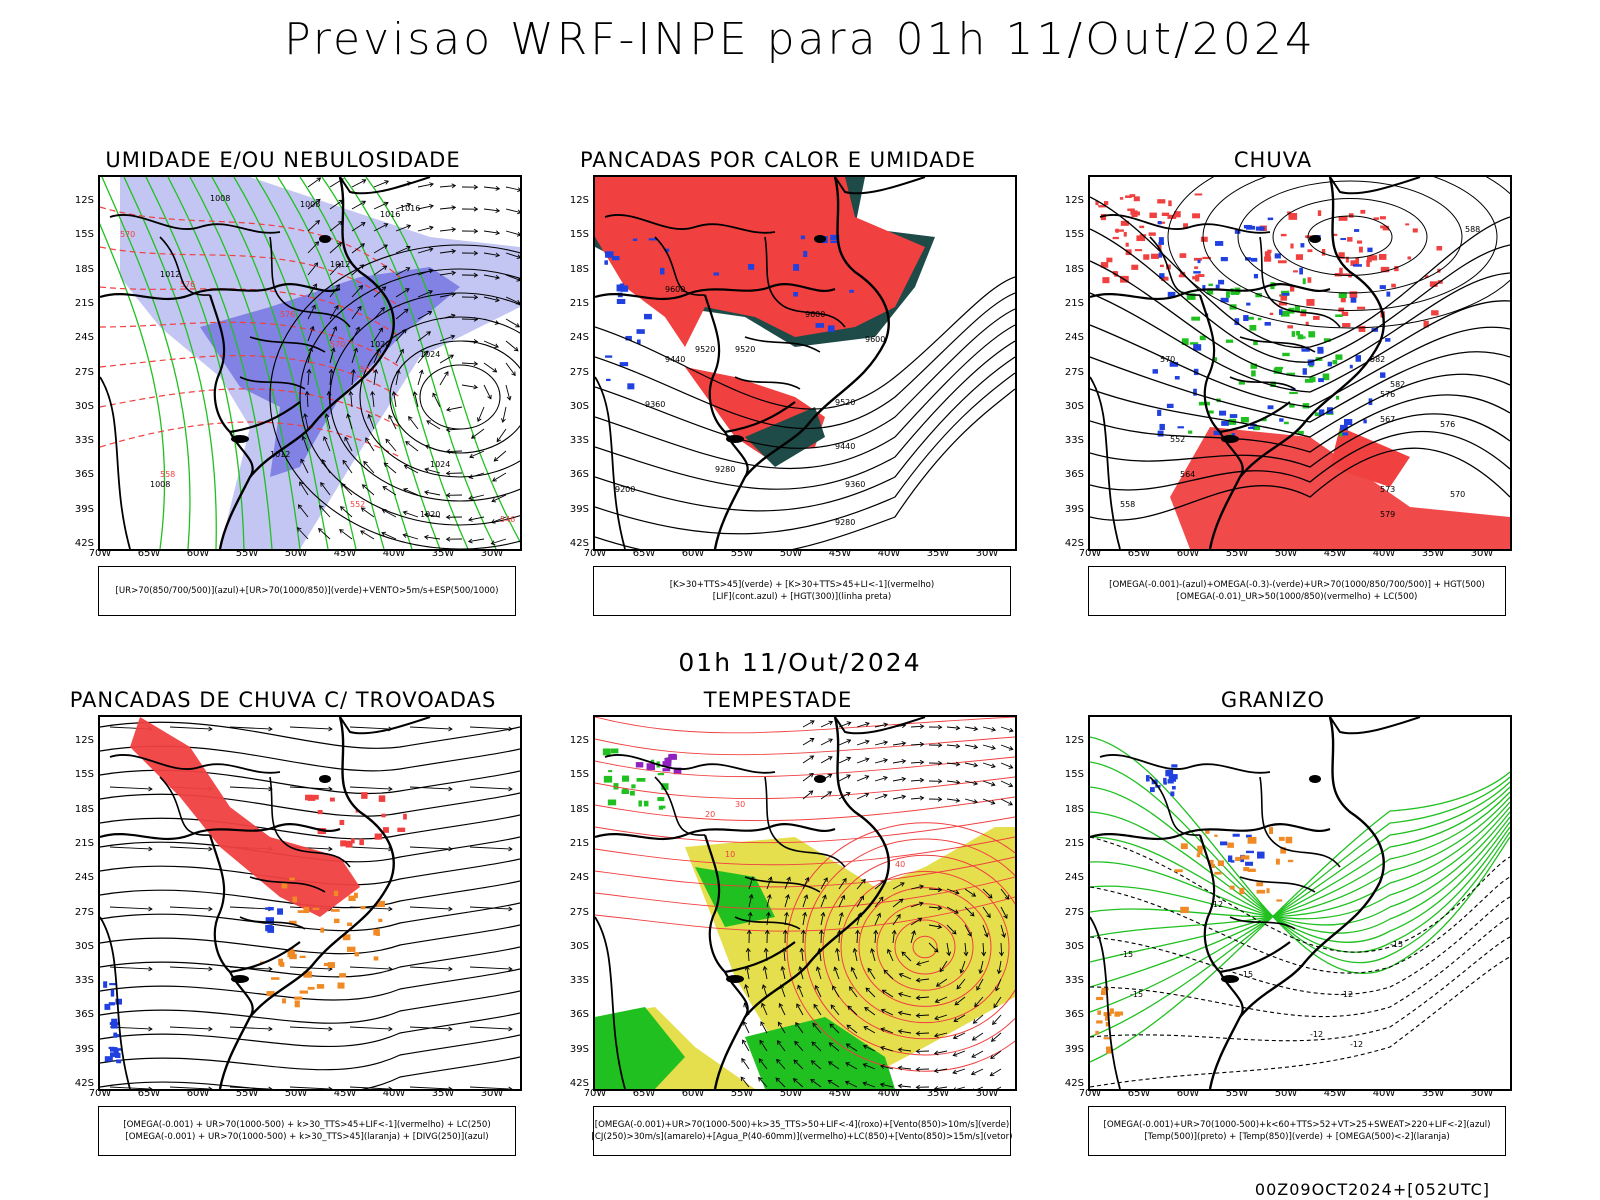 The width and height of the screenshot is (1600, 1200). I want to click on coastline, so click(306, 363).